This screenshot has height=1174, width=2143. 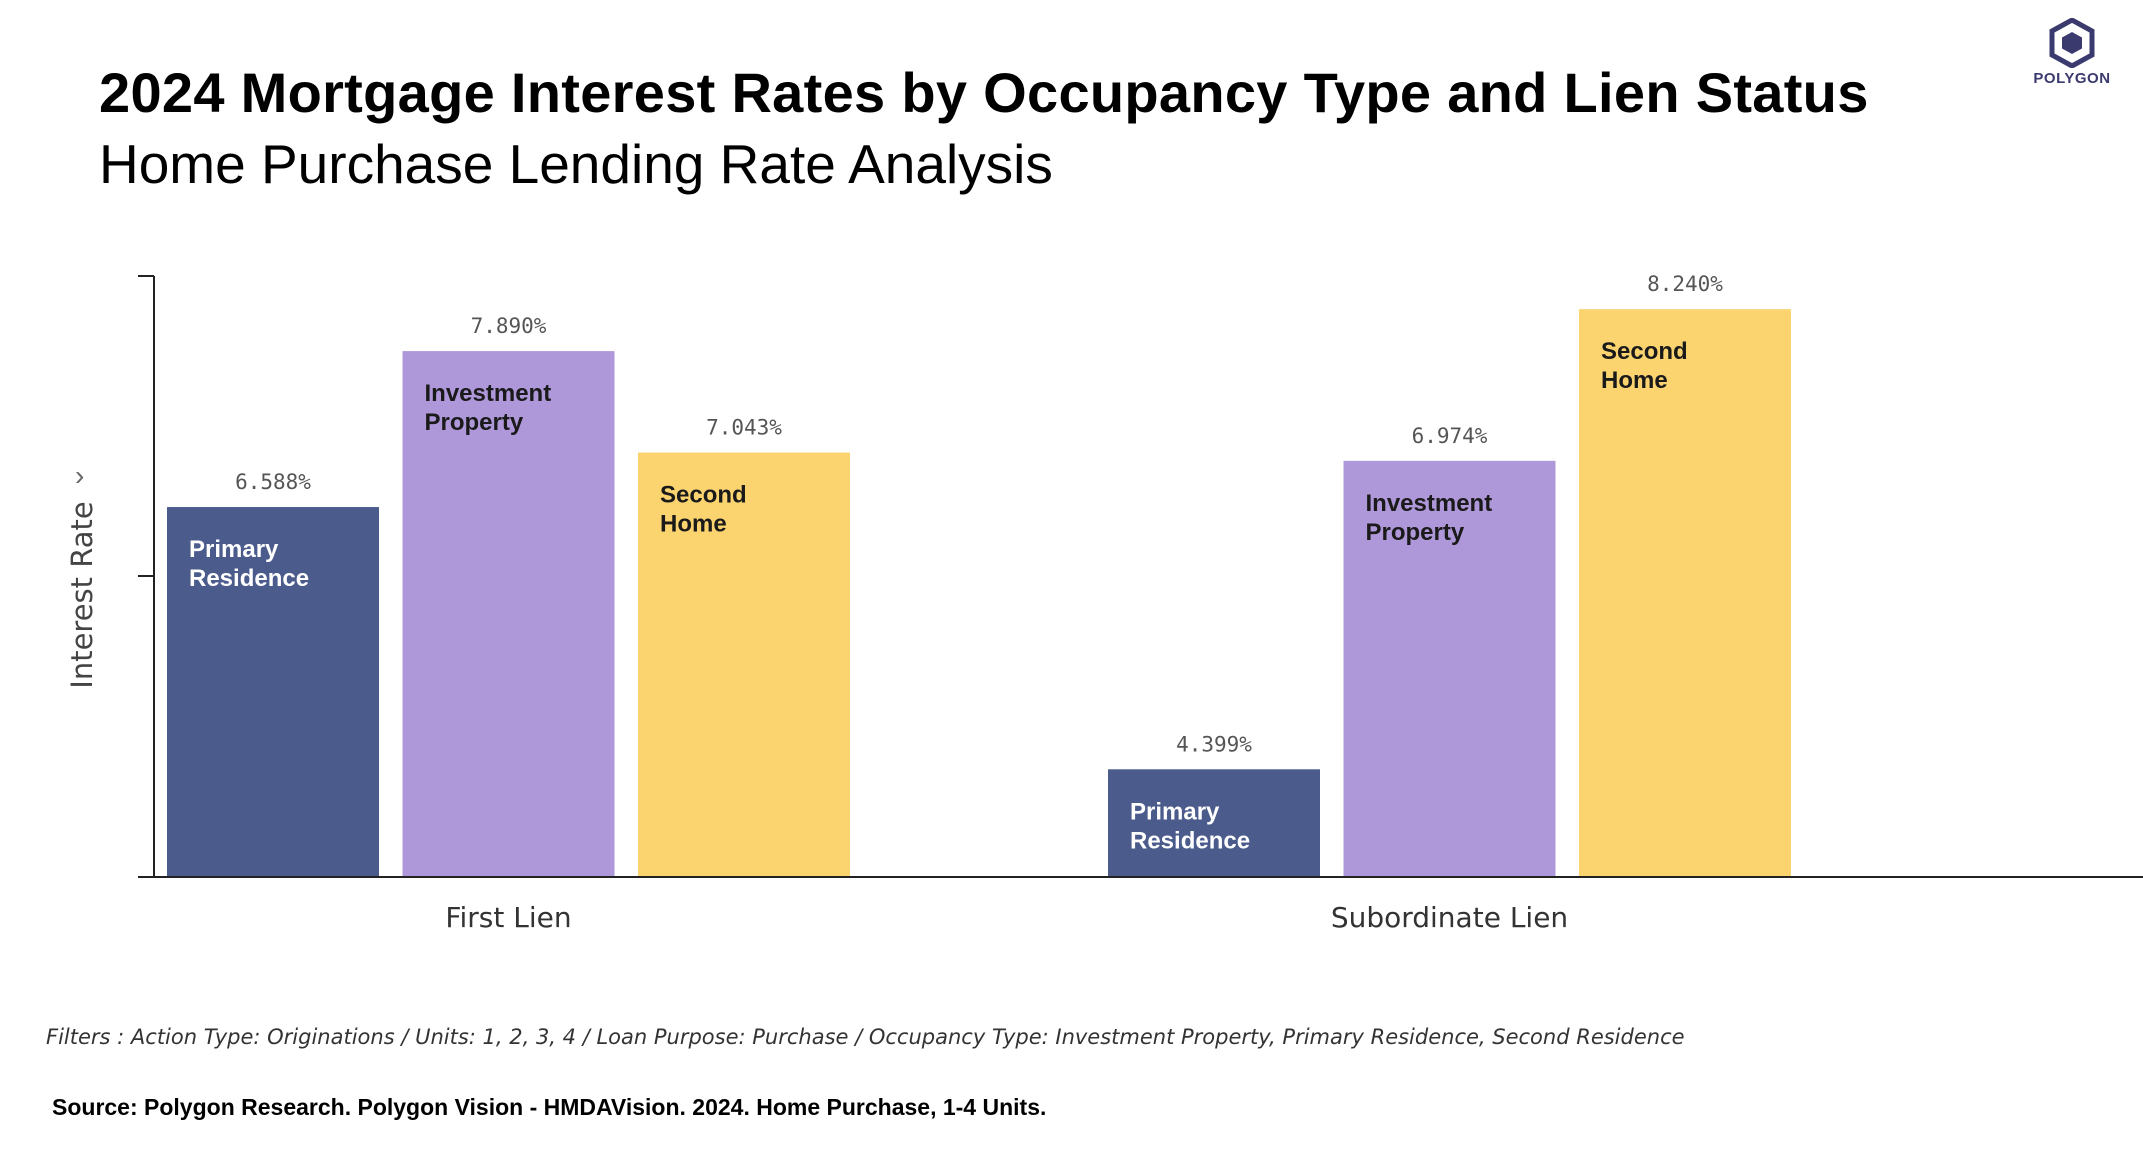 What do you see at coordinates (576, 164) in the screenshot?
I see `chart-subtitle: Home Purchase Lending Rate Analysis` at bounding box center [576, 164].